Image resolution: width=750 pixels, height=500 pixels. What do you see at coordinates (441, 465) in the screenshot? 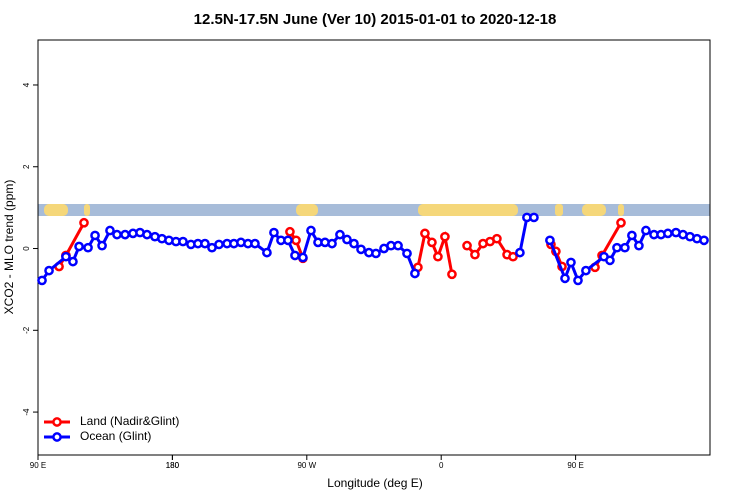
I see `x-tick-label: 0` at bounding box center [441, 465].